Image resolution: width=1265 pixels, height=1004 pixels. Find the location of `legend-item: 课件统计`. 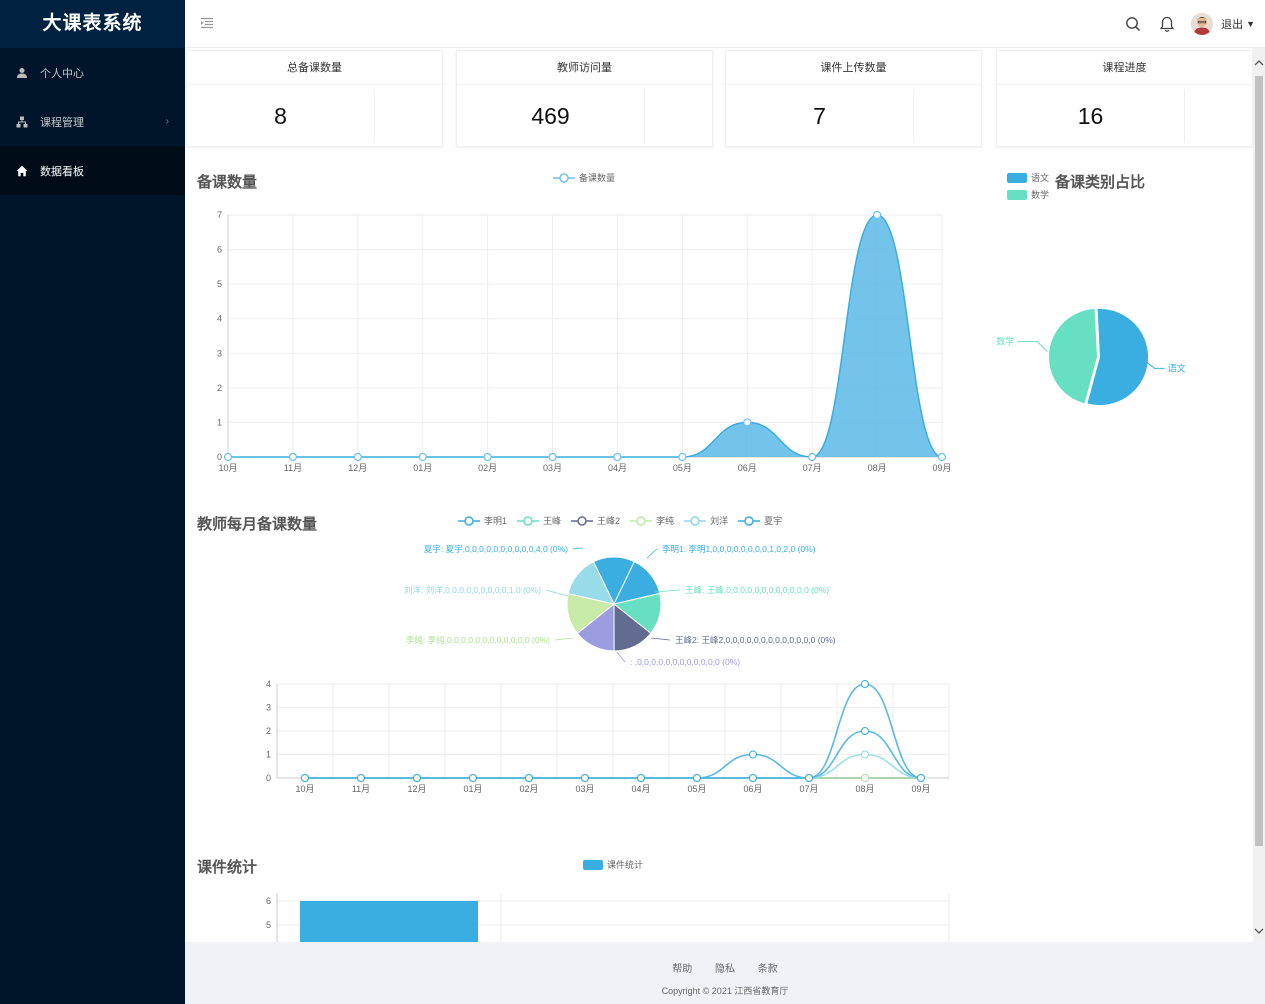

legend-item: 课件统计 is located at coordinates (613, 864).